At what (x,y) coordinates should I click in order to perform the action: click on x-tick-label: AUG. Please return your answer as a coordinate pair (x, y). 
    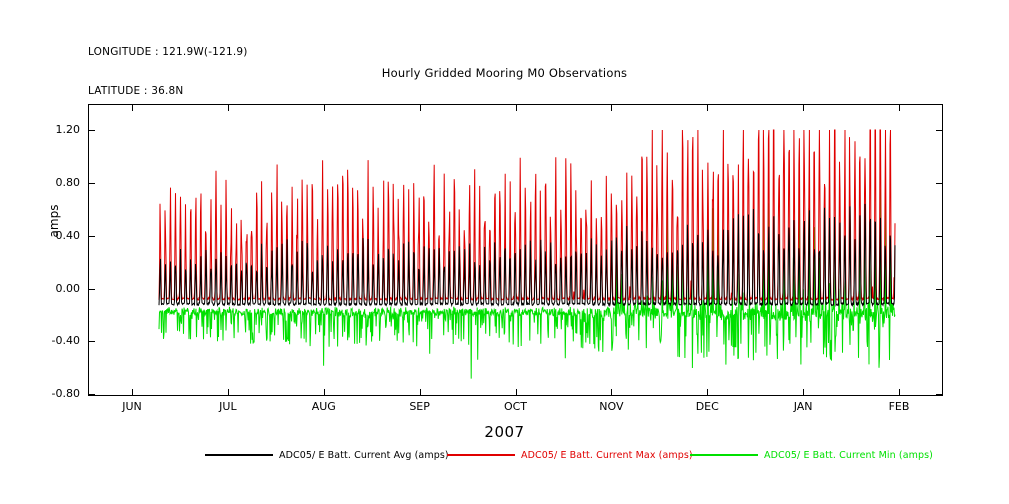
    Looking at the image, I should click on (323, 406).